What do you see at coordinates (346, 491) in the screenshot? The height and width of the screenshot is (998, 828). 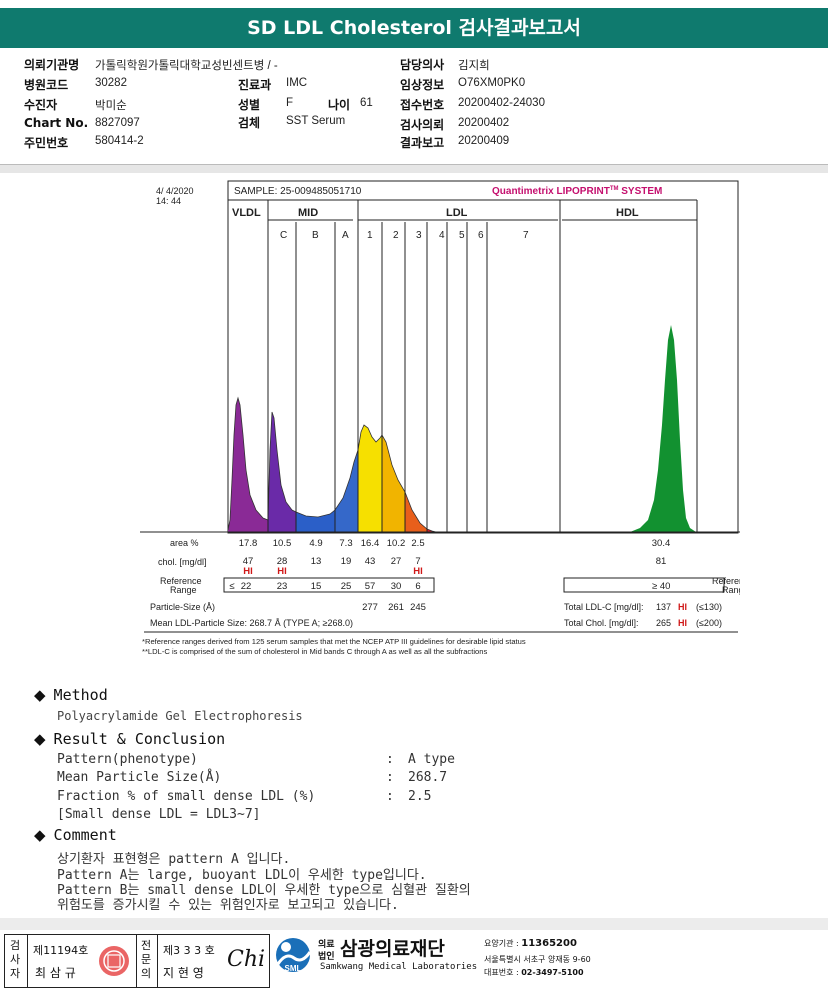 I see `mid-a-peak` at bounding box center [346, 491].